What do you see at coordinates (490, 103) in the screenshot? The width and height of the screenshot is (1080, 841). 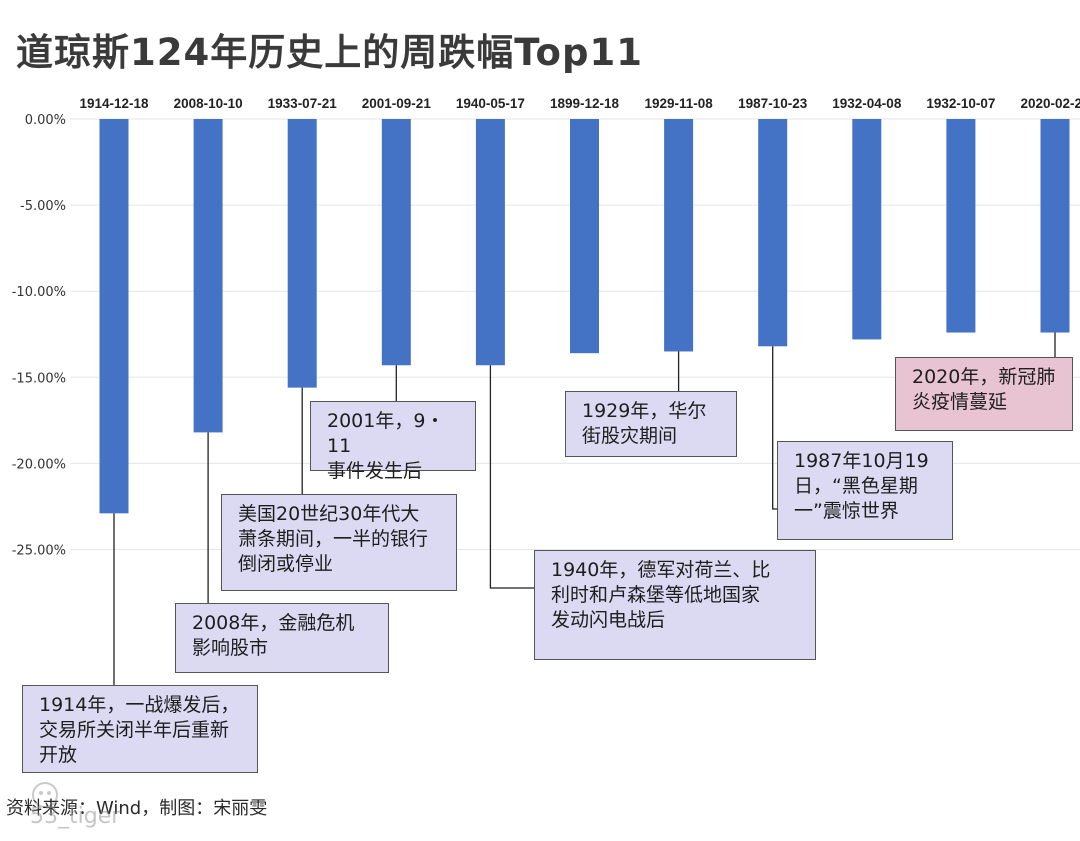 I see `x-tick-label: 1940-05-17` at bounding box center [490, 103].